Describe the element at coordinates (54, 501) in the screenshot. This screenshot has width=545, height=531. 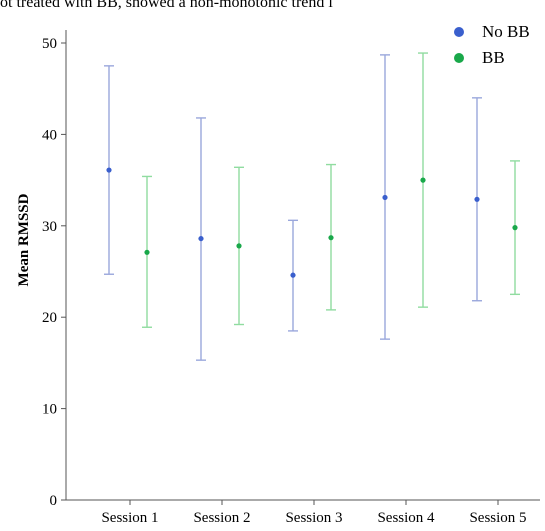
I see `y-tick-label: 0` at that location.